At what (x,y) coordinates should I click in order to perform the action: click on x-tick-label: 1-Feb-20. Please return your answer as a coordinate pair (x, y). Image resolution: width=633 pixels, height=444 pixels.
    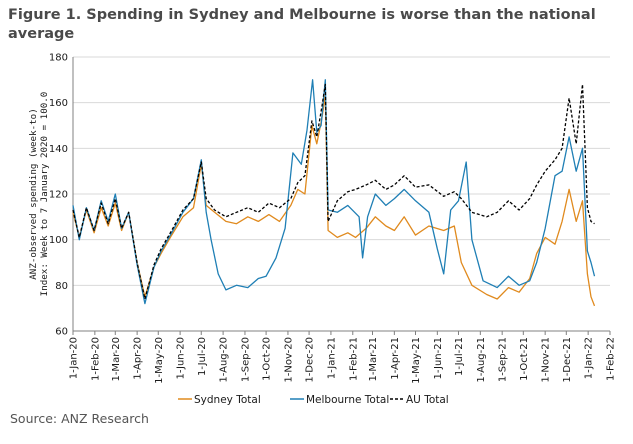
    Looking at the image, I should click on (95, 359).